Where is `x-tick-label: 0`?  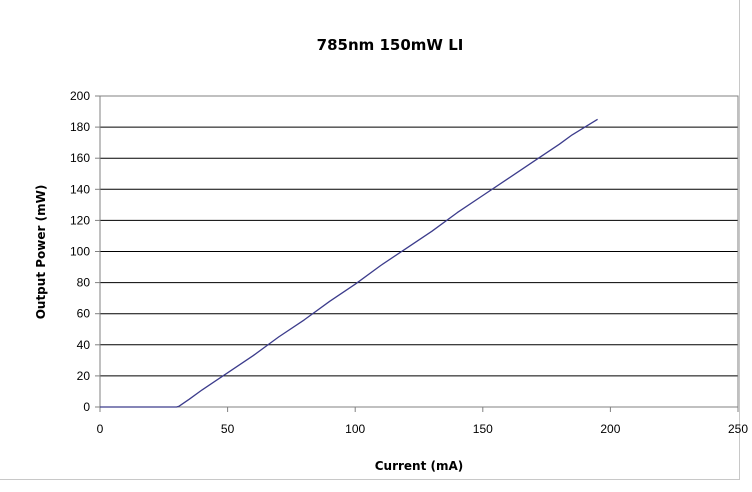
x-tick-label: 0 is located at coordinates (100, 429).